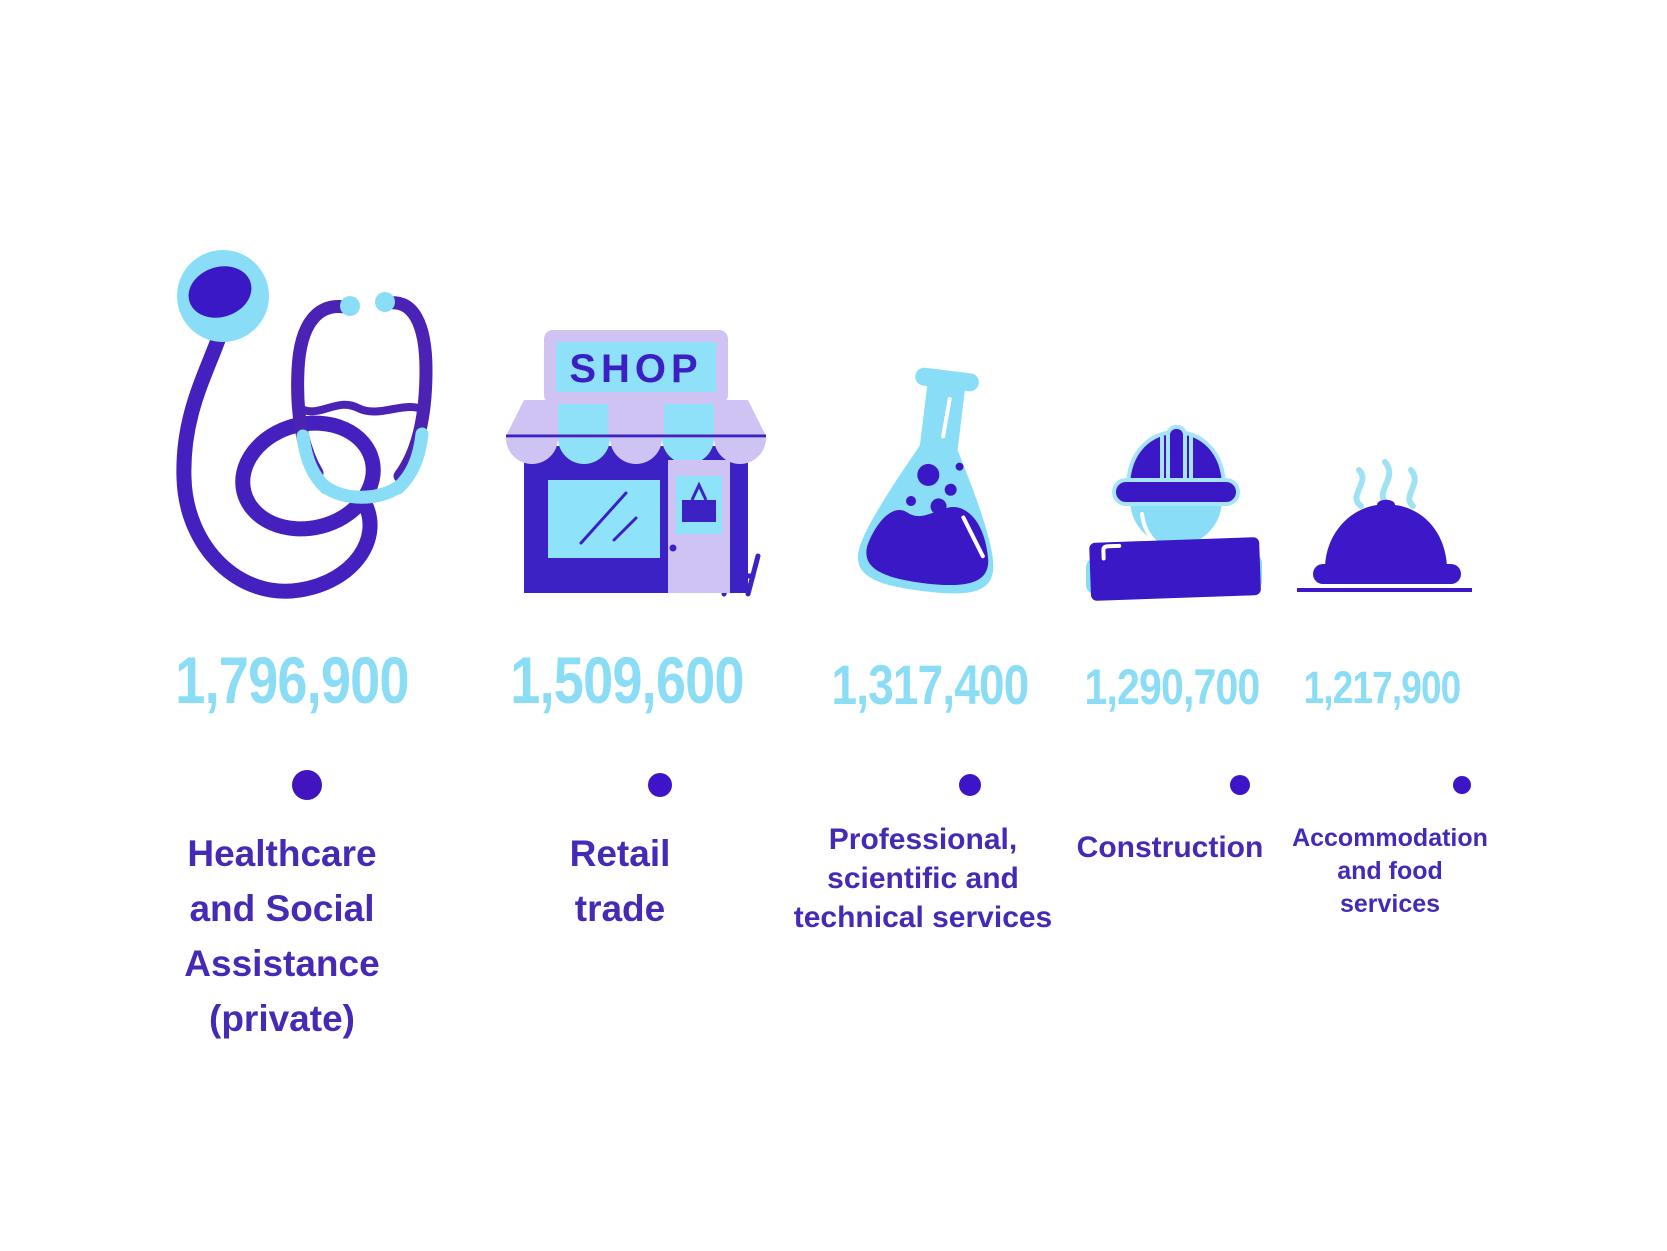 The width and height of the screenshot is (1667, 1251). I want to click on timeline-dot-healthcare, so click(307, 785).